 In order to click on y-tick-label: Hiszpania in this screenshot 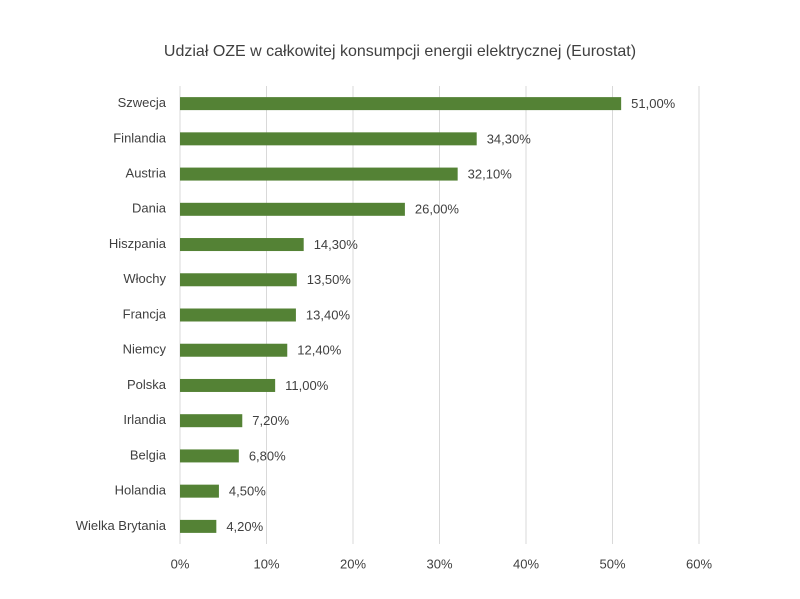, I will do `click(138, 243)`.